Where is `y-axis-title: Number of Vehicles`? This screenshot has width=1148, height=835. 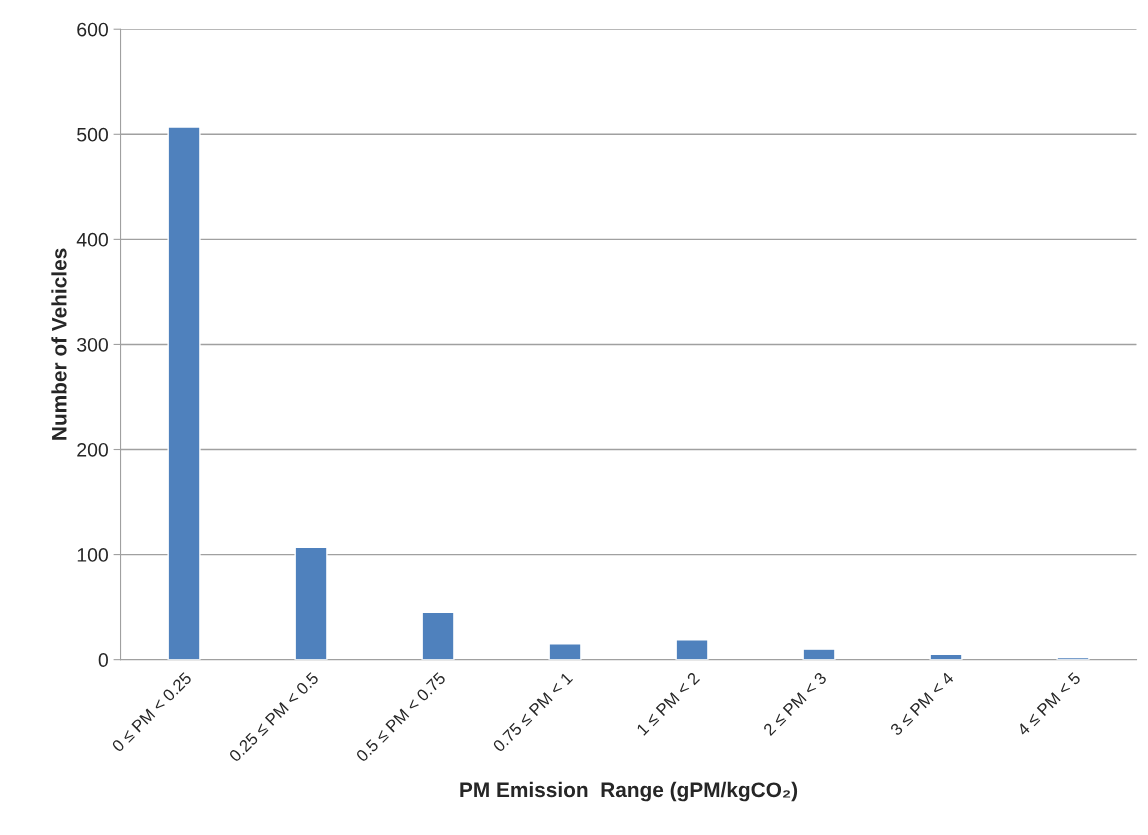
y-axis-title: Number of Vehicles is located at coordinates (59, 344).